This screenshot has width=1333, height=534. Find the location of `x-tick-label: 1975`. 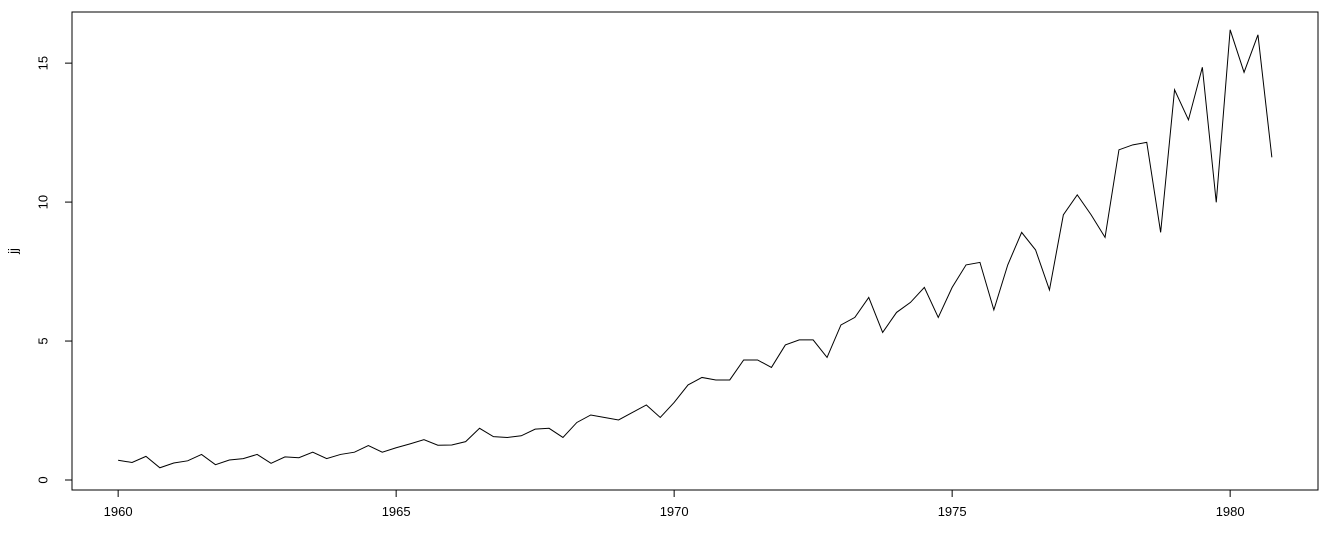

x-tick-label: 1975 is located at coordinates (952, 511).